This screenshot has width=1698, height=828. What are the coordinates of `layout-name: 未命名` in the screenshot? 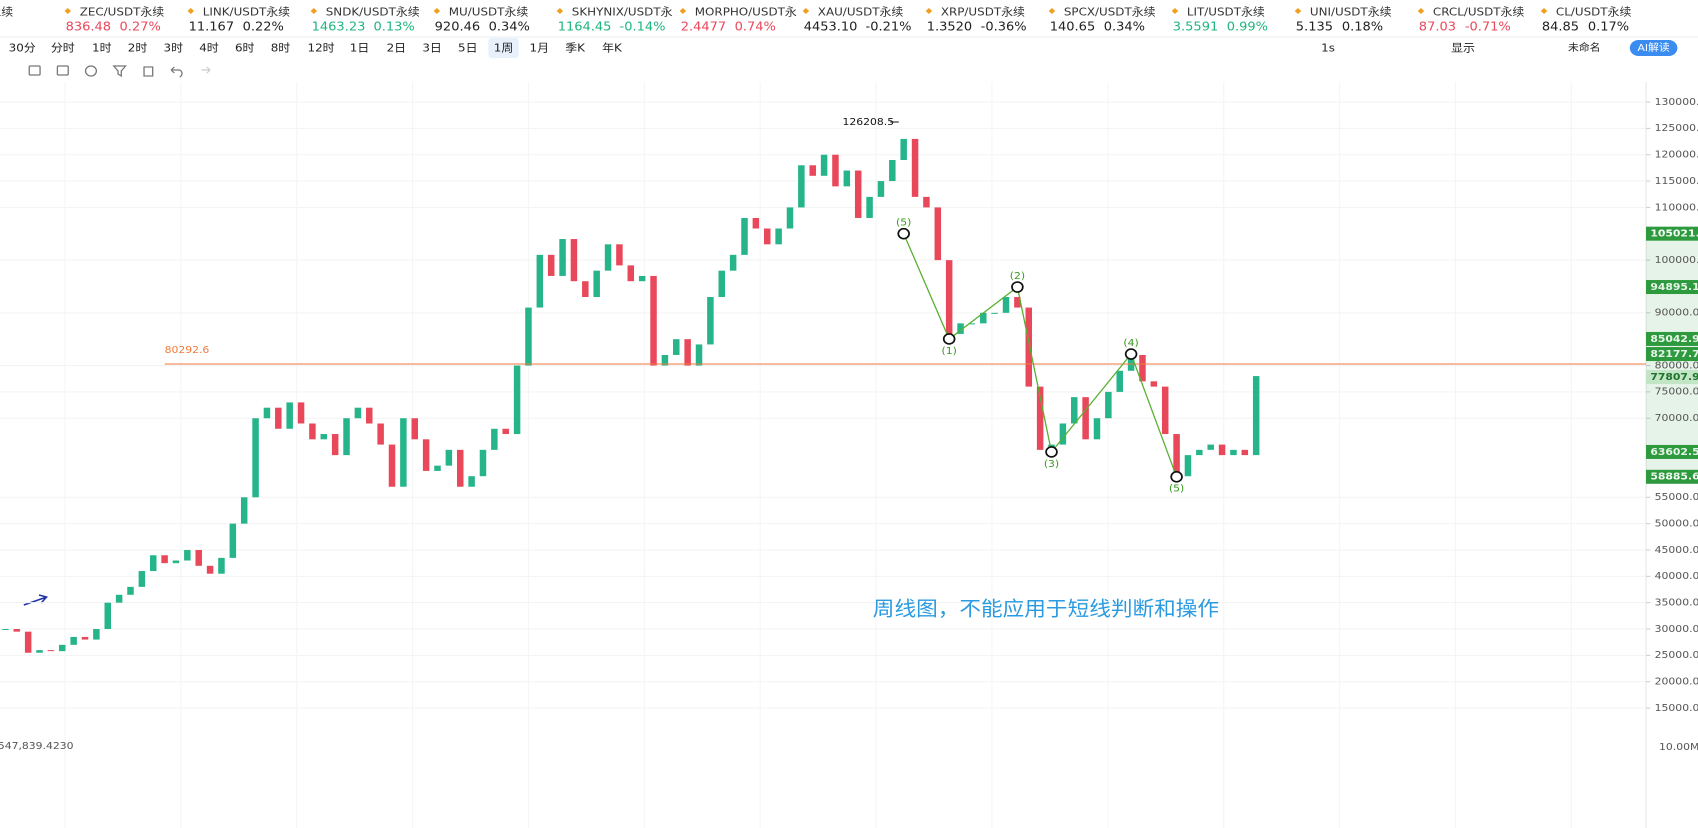 It's located at (1584, 47).